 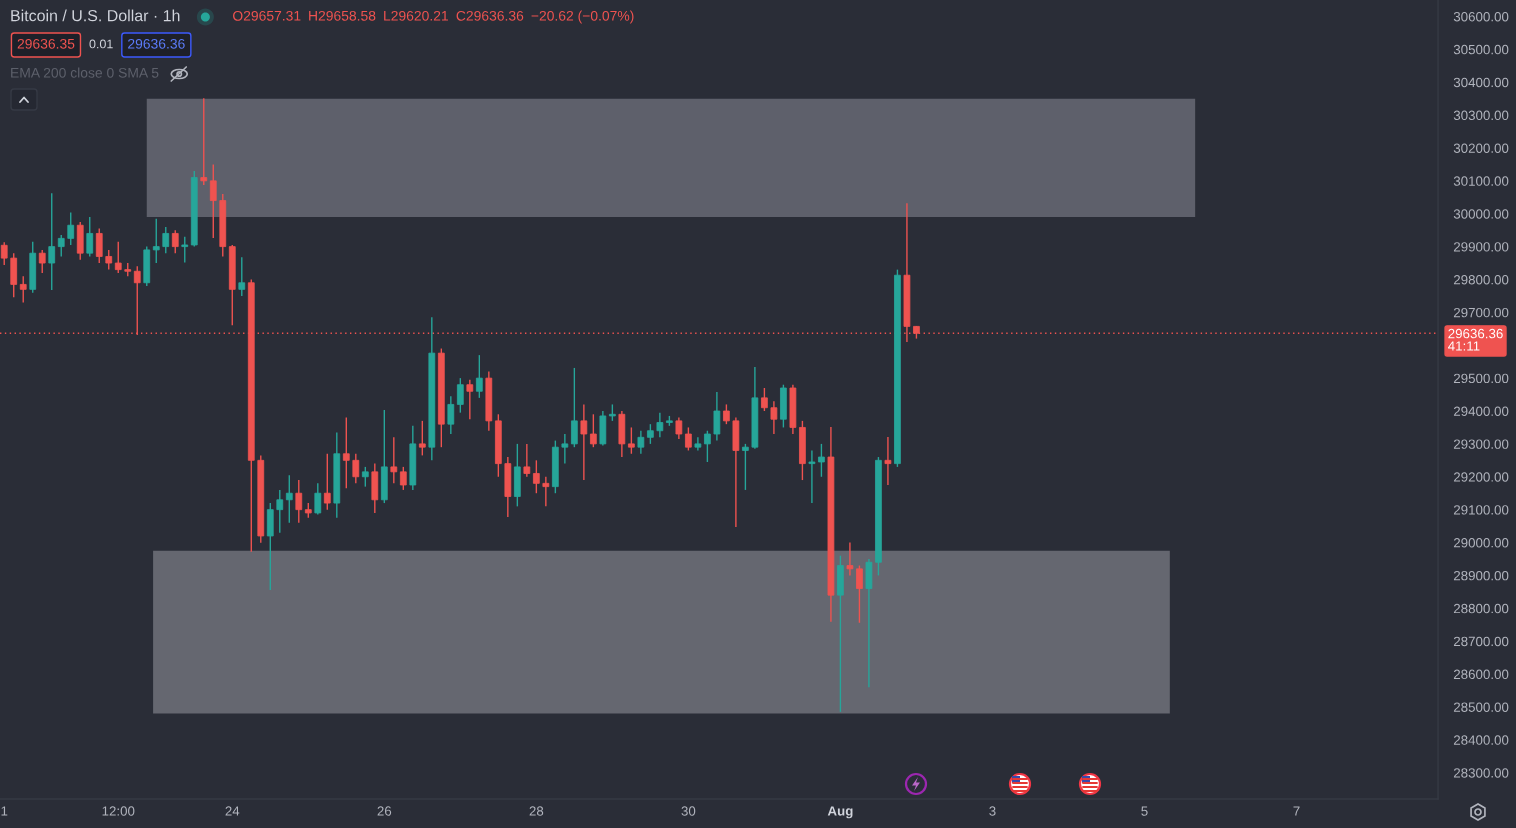 What do you see at coordinates (1481, 280) in the screenshot?
I see `y-tick-label: 29800.00` at bounding box center [1481, 280].